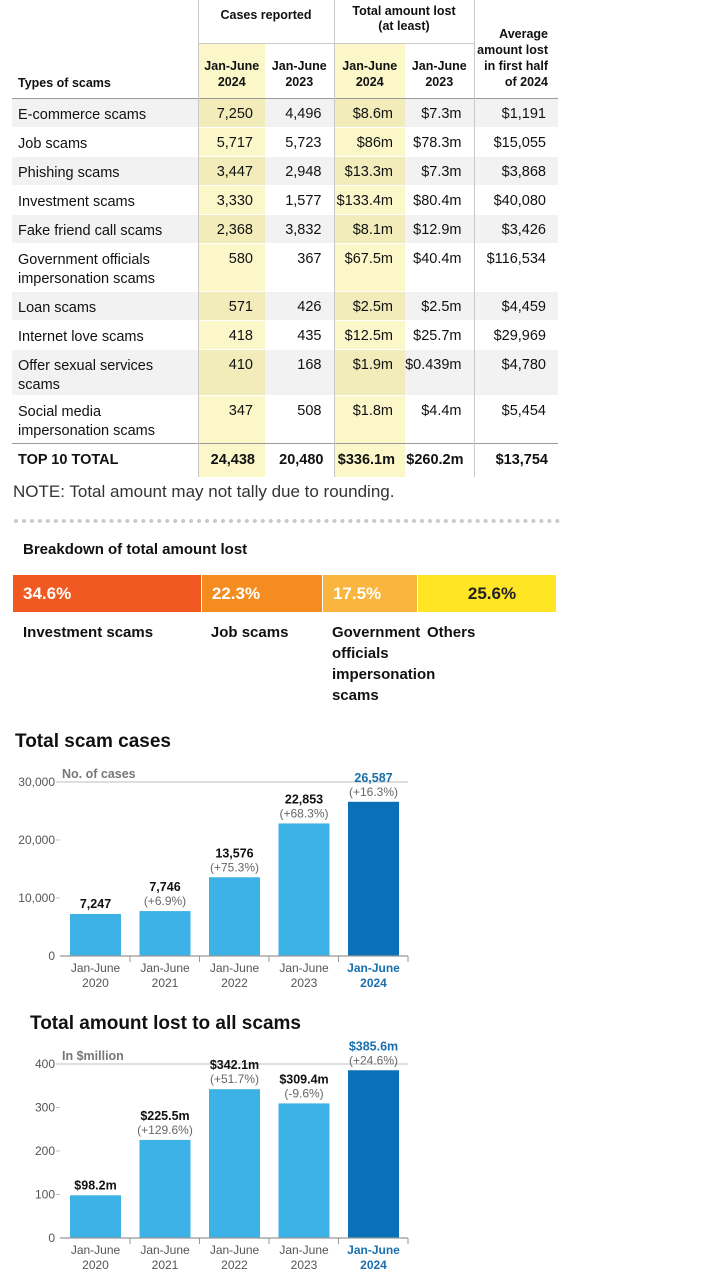  Describe the element at coordinates (231, 306) in the screenshot. I see `cases-2024-cell: 571` at that location.